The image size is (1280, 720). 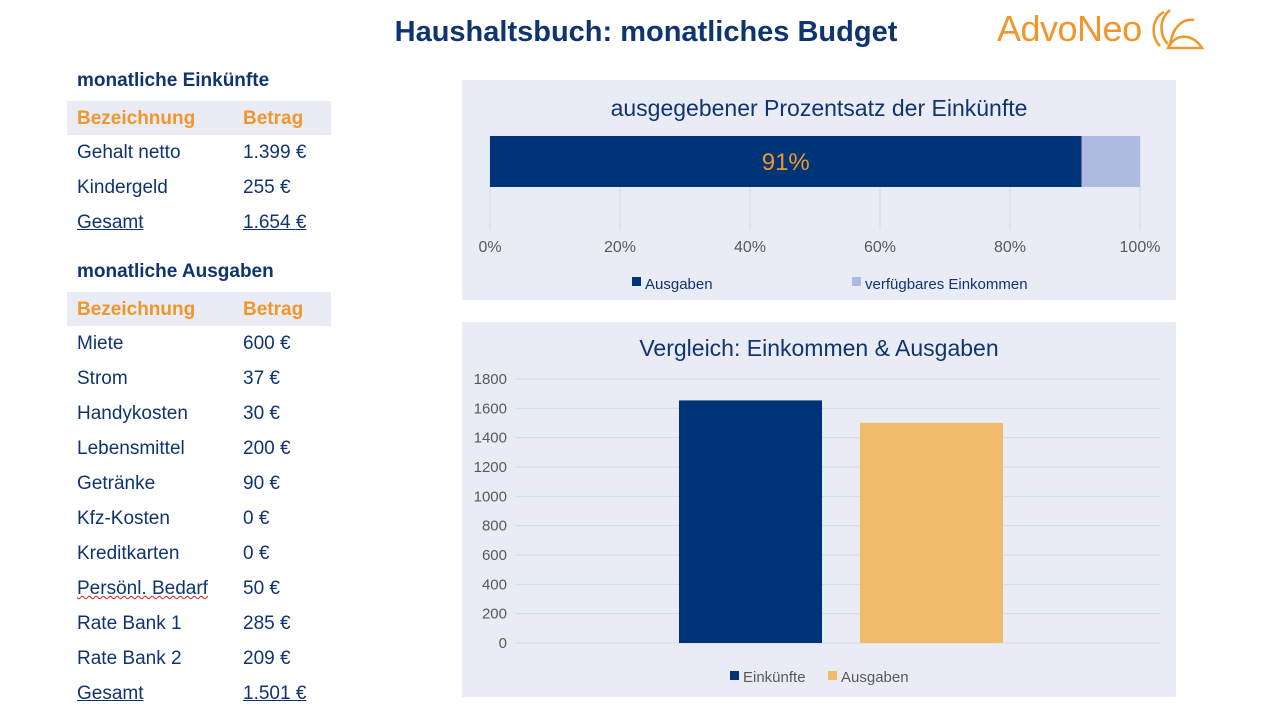 What do you see at coordinates (490, 408) in the screenshot?
I see `tick-label: 1600` at bounding box center [490, 408].